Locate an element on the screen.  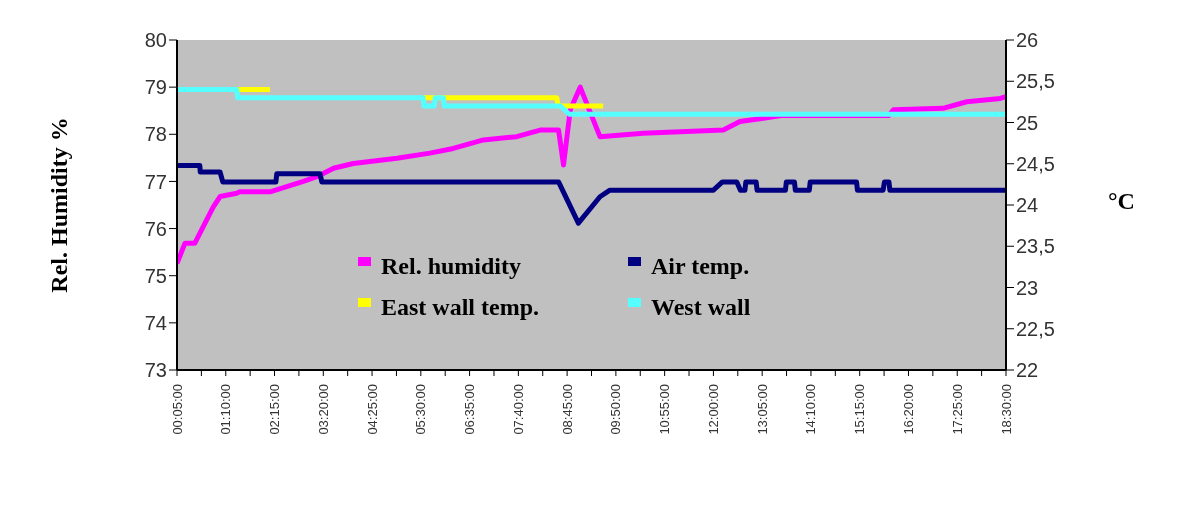
y2-tick-label: 26 is located at coordinates (1027, 40).